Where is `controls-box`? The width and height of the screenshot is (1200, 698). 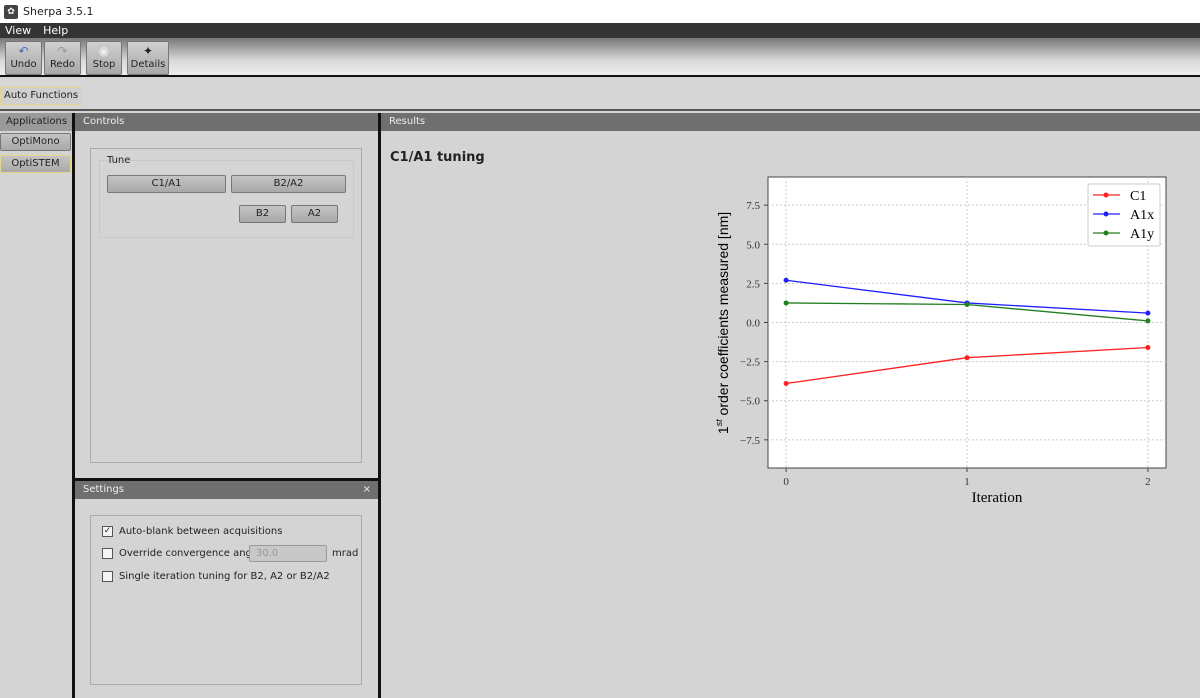
controls-box is located at coordinates (226, 305).